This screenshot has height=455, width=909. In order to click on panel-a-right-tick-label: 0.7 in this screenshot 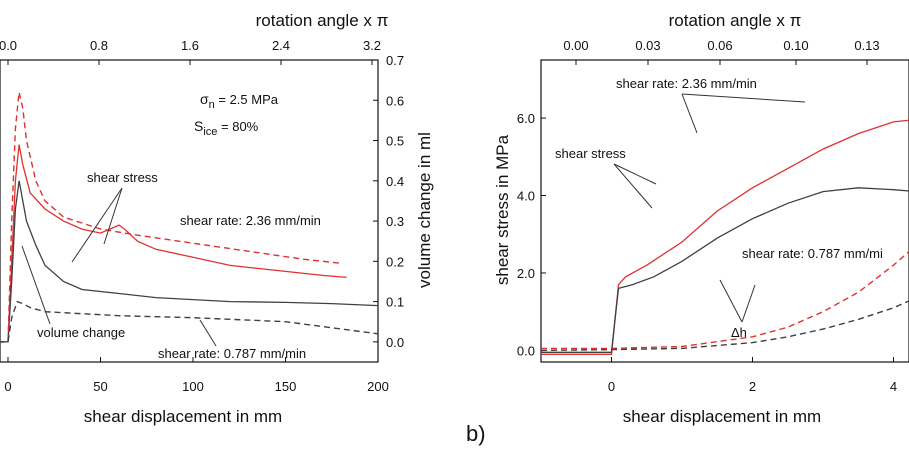, I will do `click(395, 60)`.